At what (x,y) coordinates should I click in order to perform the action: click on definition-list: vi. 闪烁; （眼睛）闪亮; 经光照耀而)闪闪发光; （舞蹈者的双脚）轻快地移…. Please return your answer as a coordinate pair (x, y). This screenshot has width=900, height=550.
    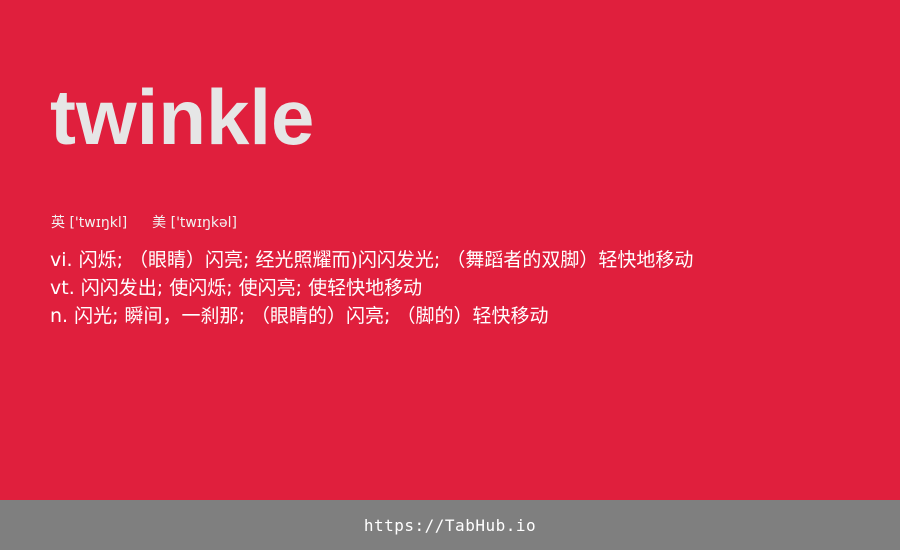
    Looking at the image, I should click on (470, 288).